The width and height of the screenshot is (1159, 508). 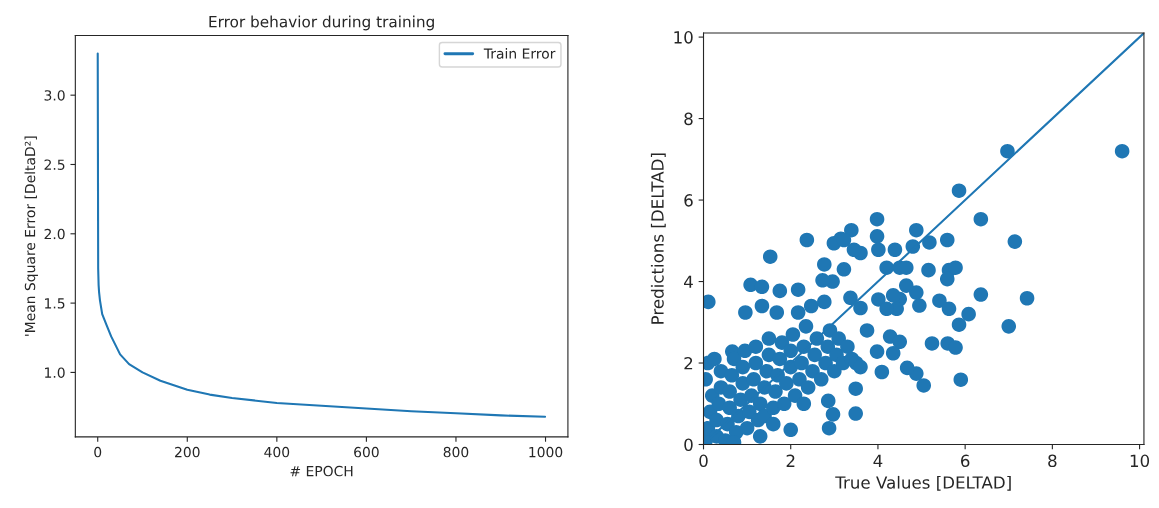 I want to click on y-tick-label: 8, so click(x=688, y=119).